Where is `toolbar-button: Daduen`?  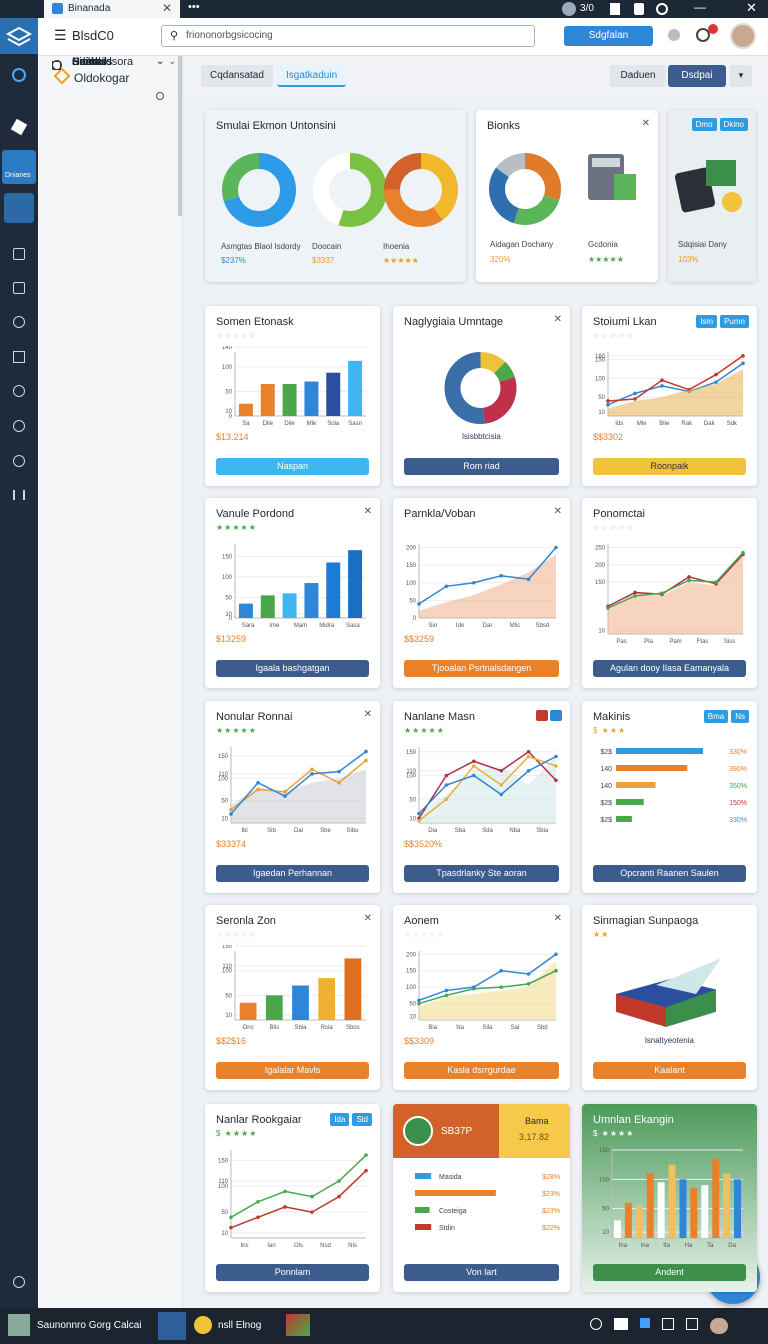 toolbar-button: Daduen is located at coordinates (638, 76).